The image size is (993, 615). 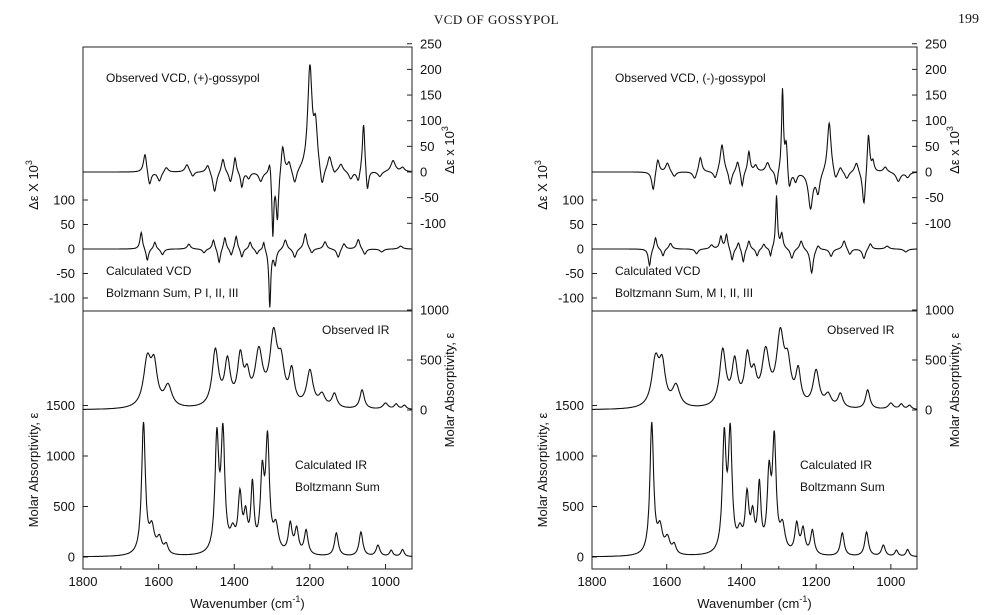 I want to click on calculated-vcd-sum-label: Boltzmann Sum, M I, II, III, so click(x=684, y=293).